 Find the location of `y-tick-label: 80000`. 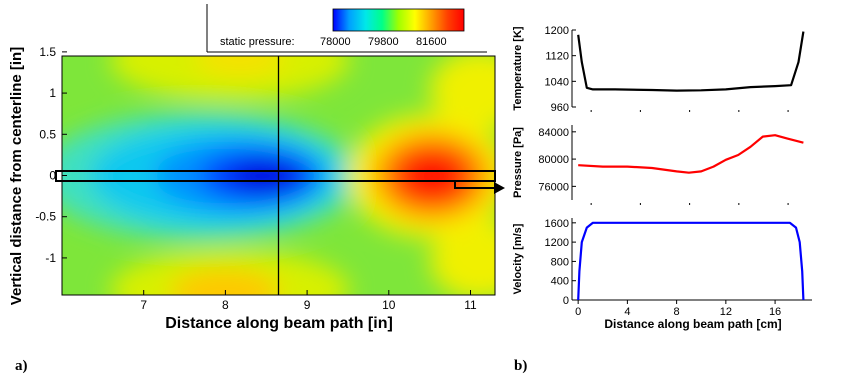

y-tick-label: 80000 is located at coordinates (553, 160).